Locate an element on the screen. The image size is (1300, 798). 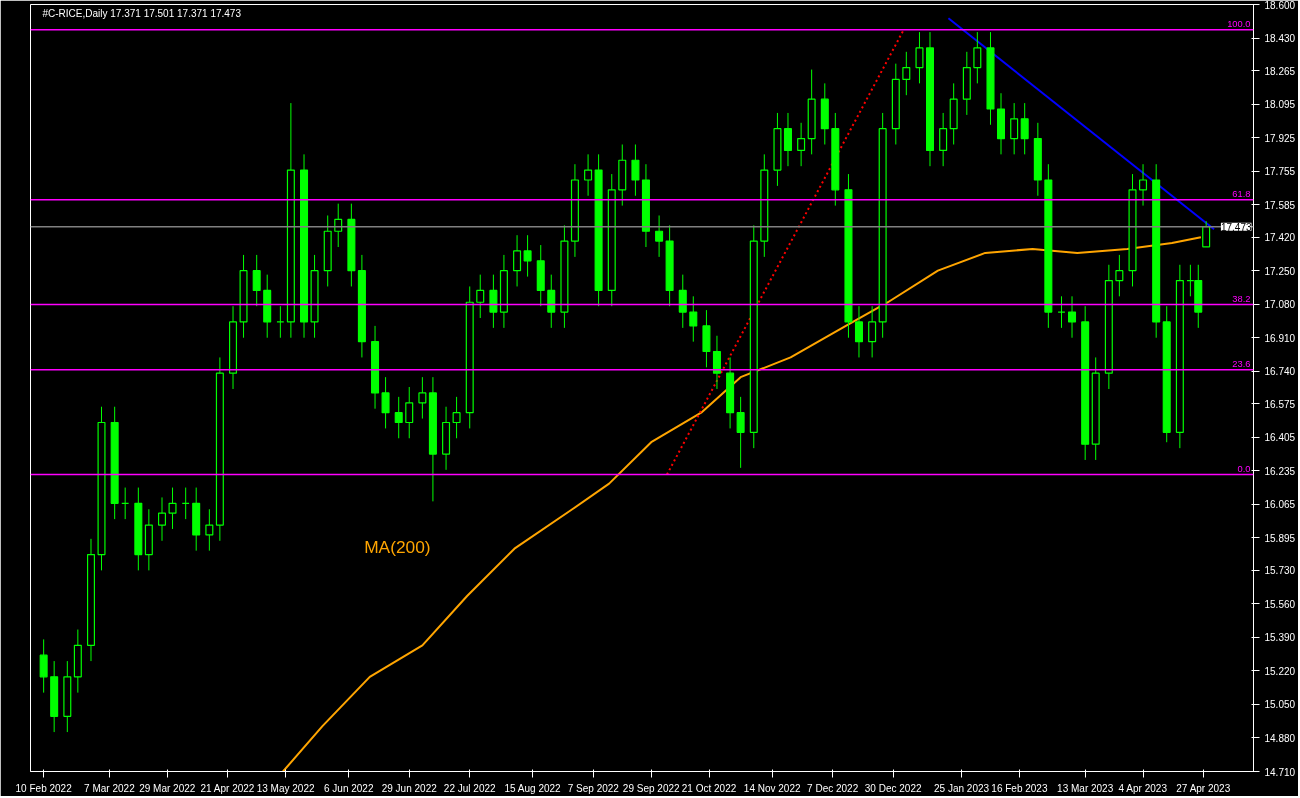
x-tick-label: 10 Feb 2022 is located at coordinates (44, 788).